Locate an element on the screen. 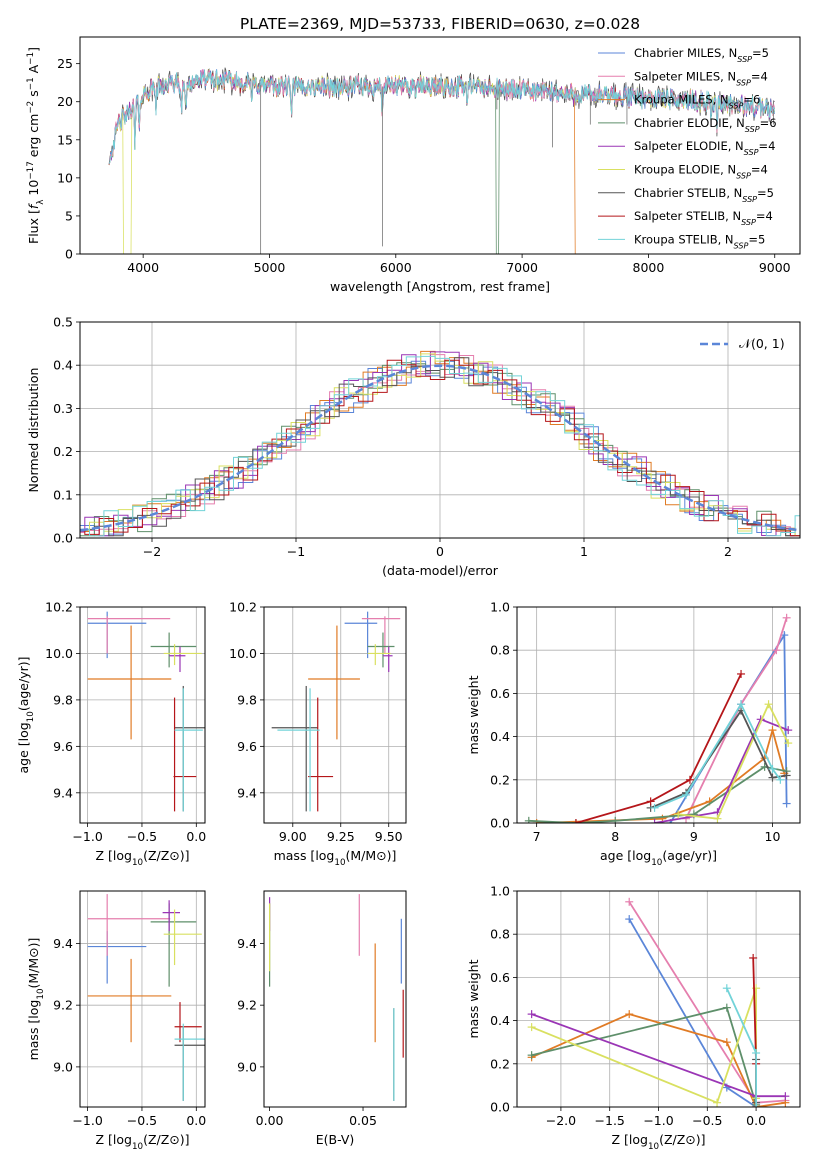  plot-area-weight-vs-metallicity is located at coordinates (658, 1002).